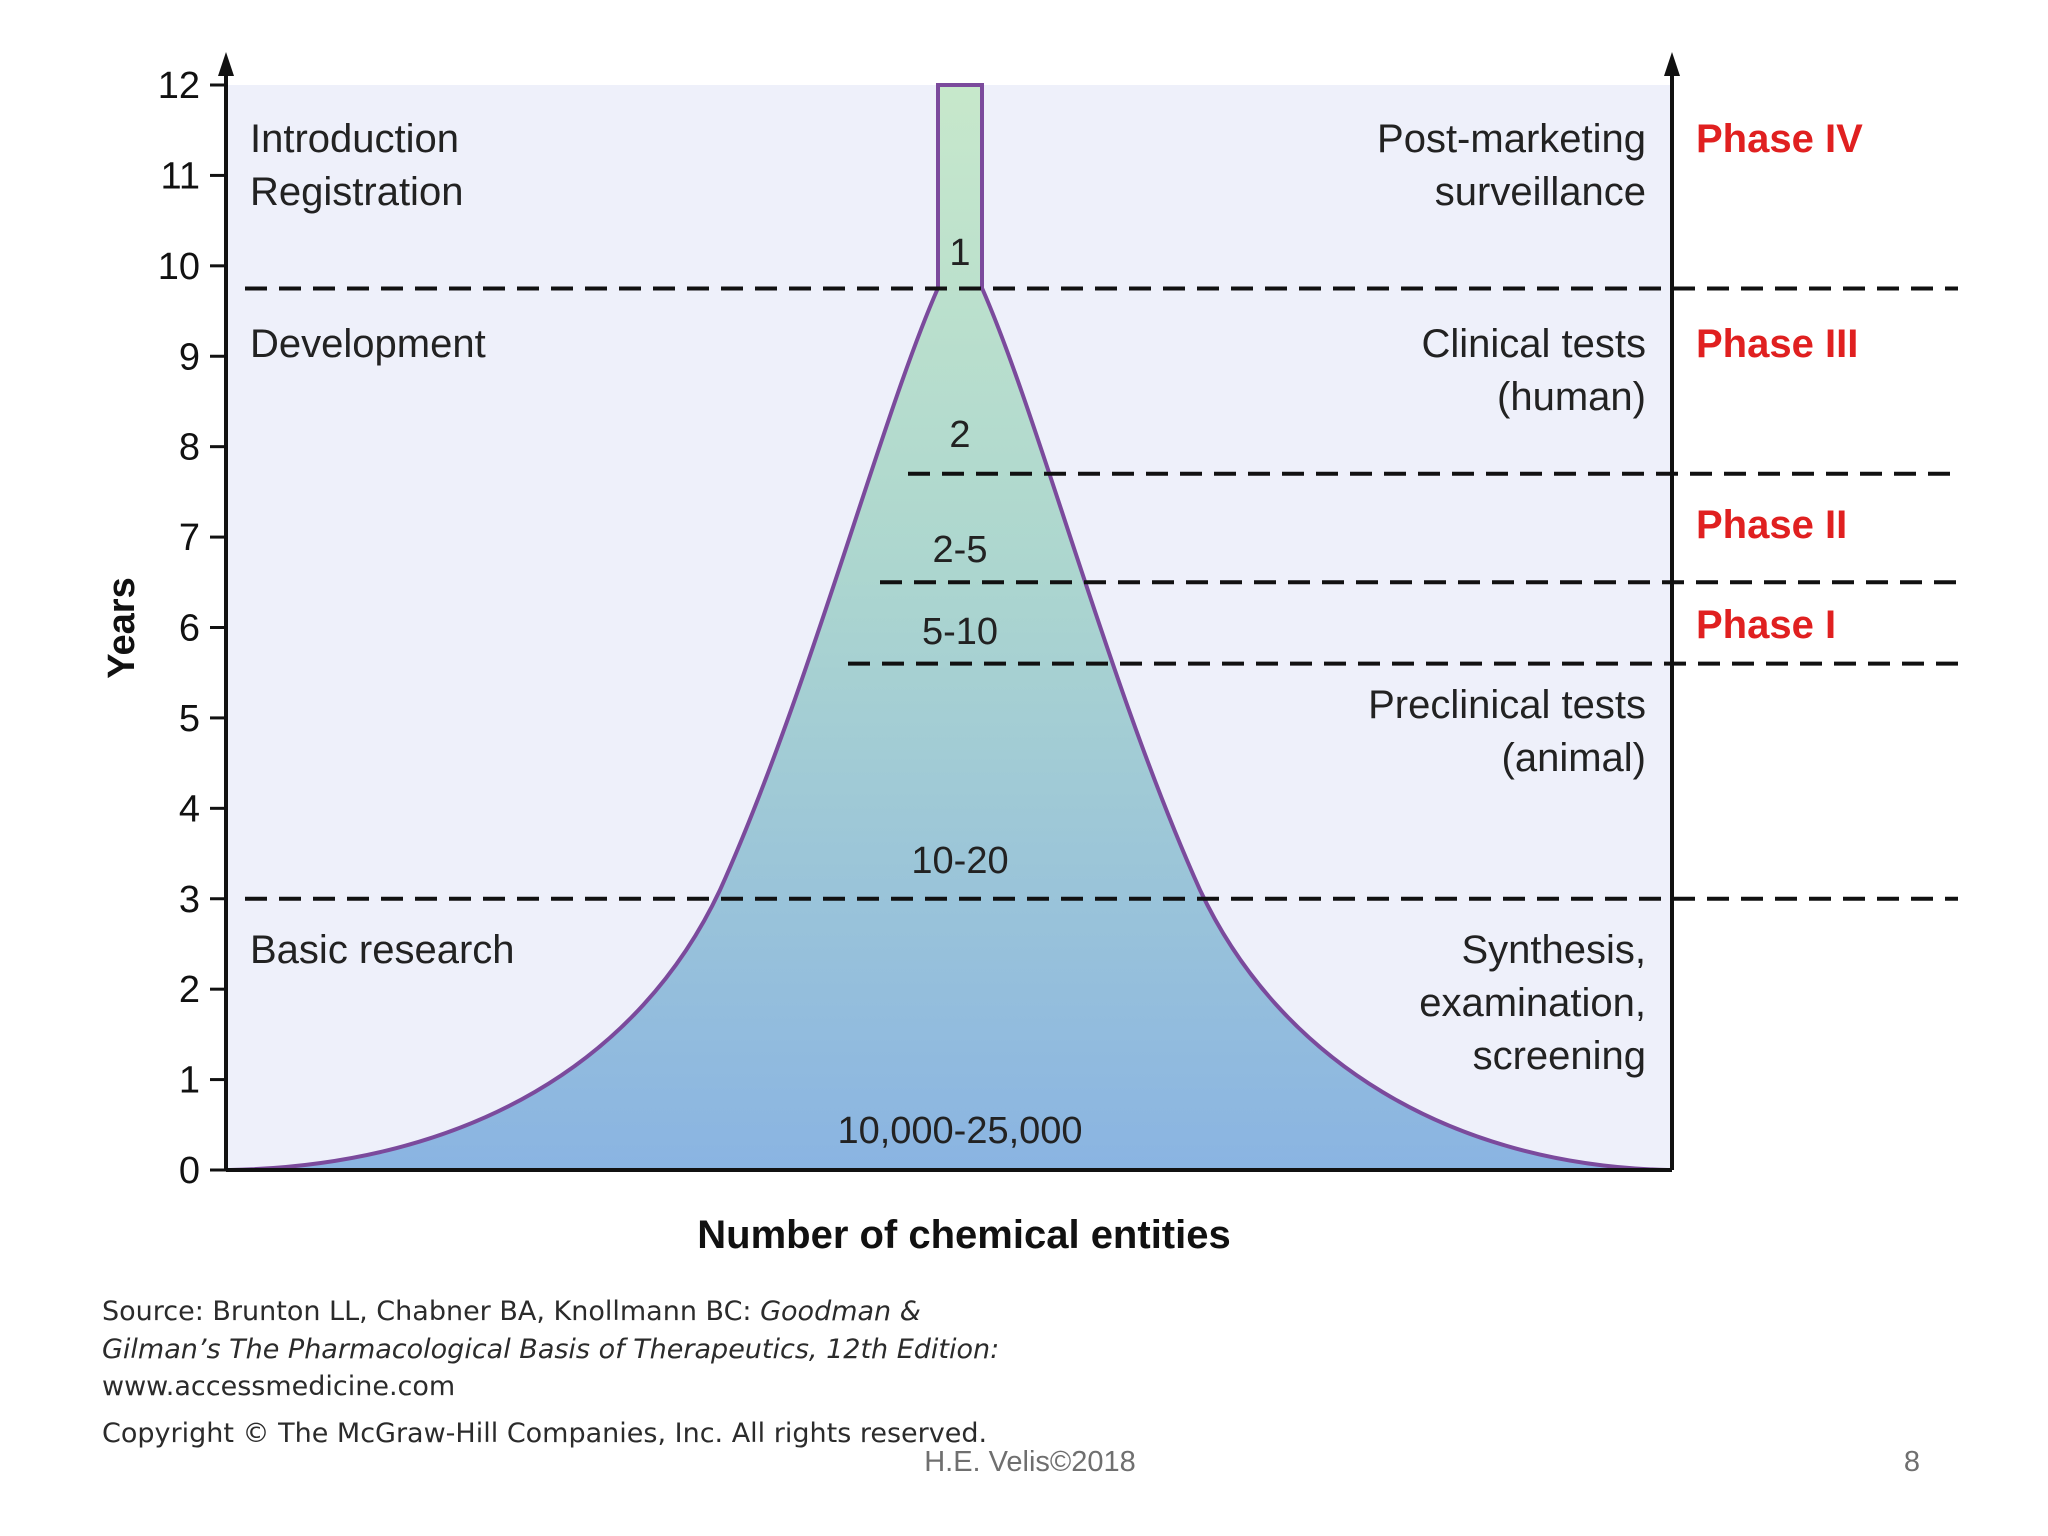 This screenshot has width=2048, height=1536. What do you see at coordinates (1779, 139) in the screenshot?
I see `phase-iv-label: Phase IV` at bounding box center [1779, 139].